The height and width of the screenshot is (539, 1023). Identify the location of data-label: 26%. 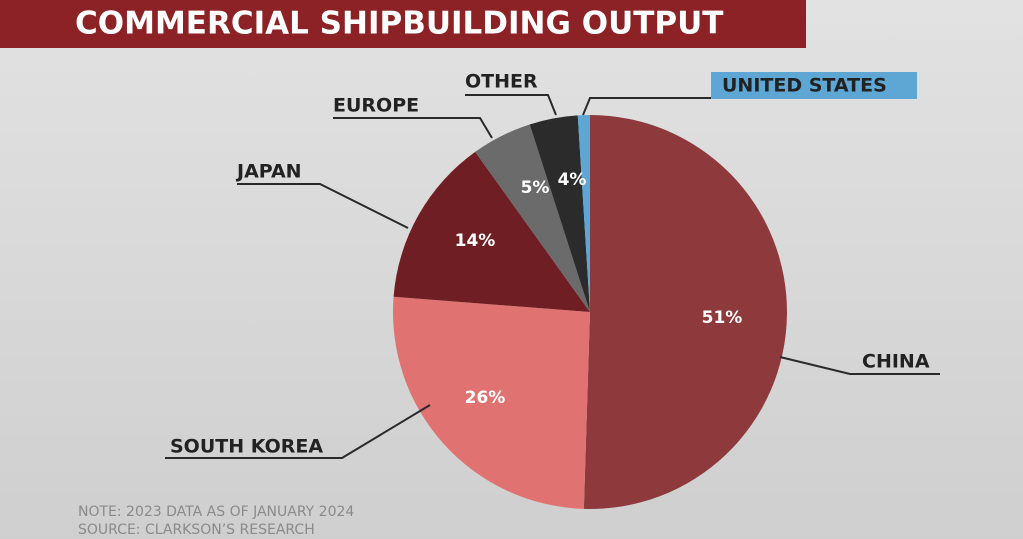
(485, 398).